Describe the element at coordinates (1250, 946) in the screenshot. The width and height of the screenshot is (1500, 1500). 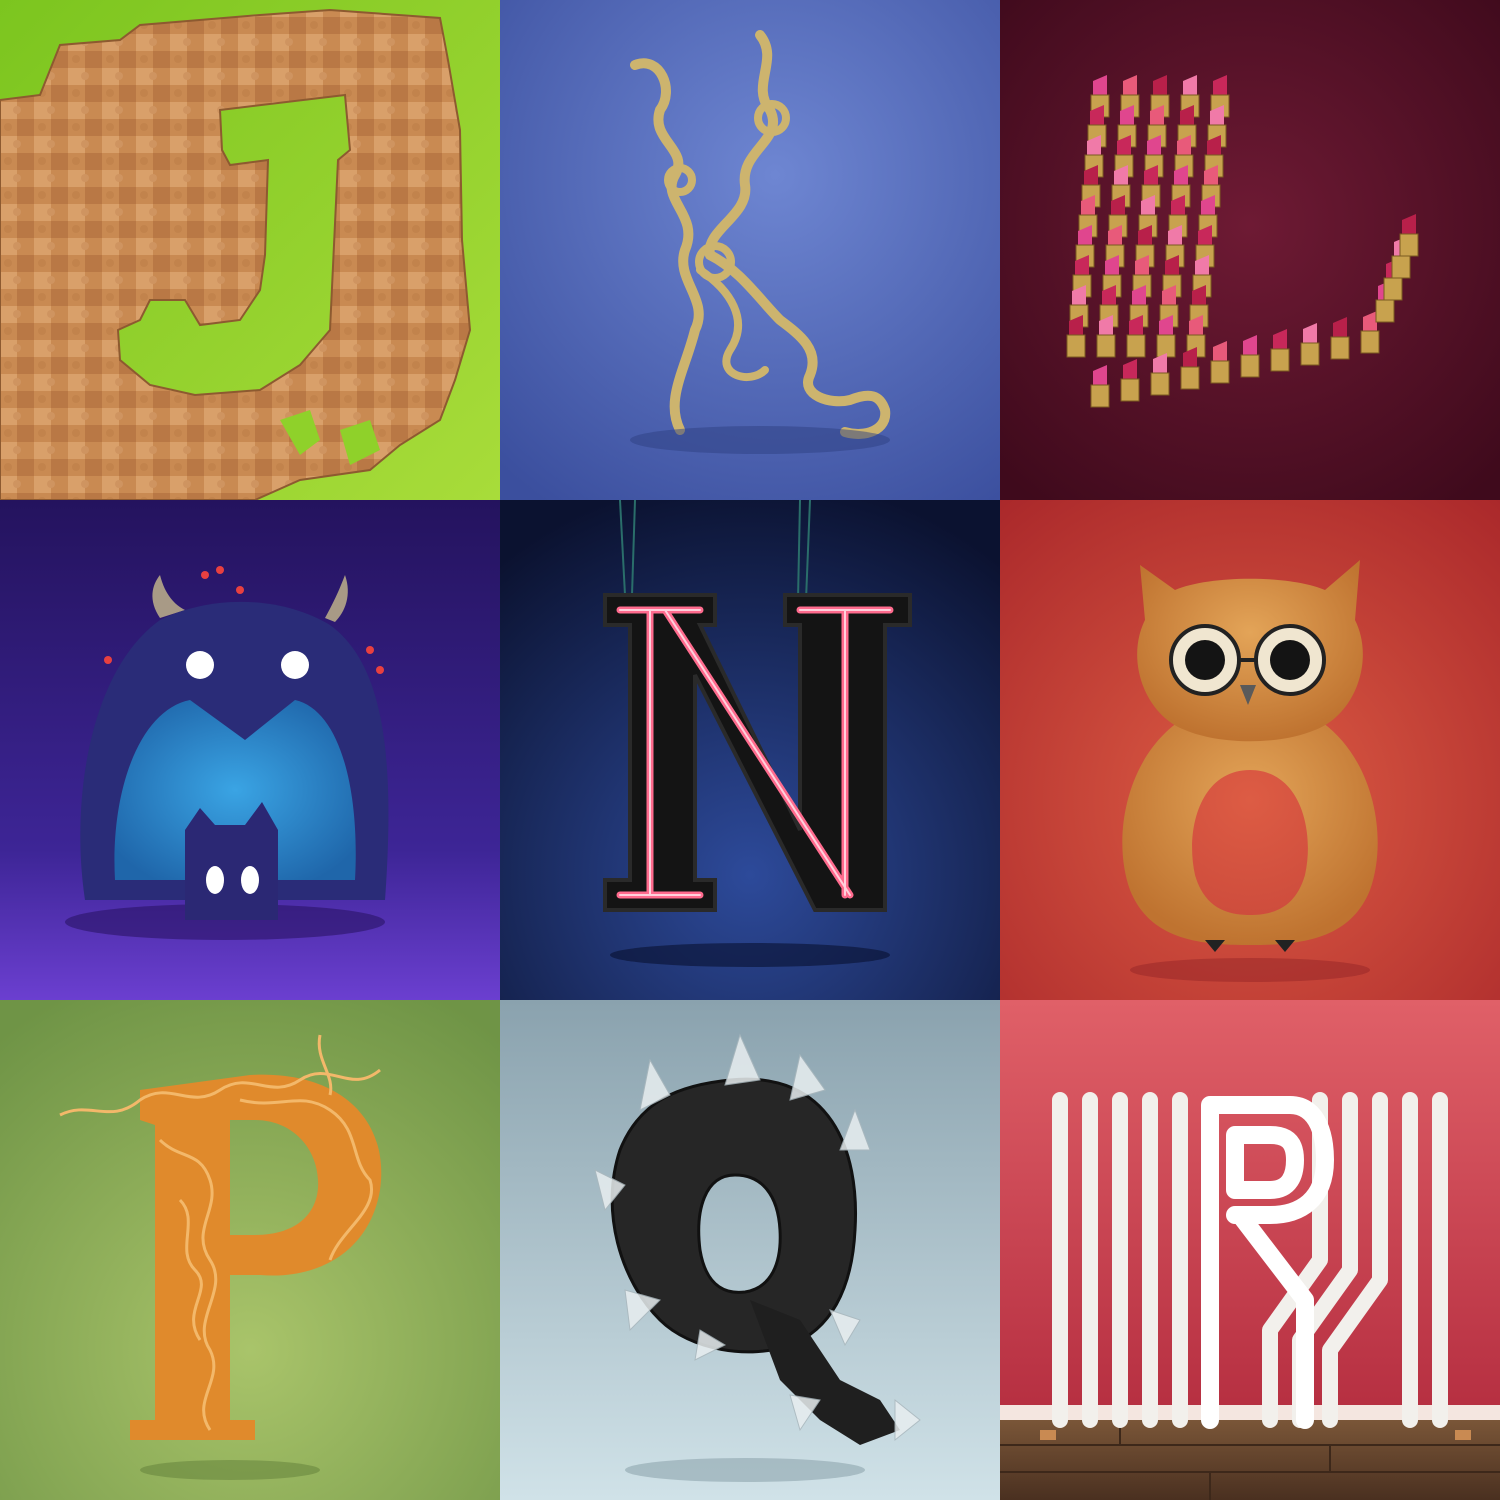
I see `owl-talons` at that location.